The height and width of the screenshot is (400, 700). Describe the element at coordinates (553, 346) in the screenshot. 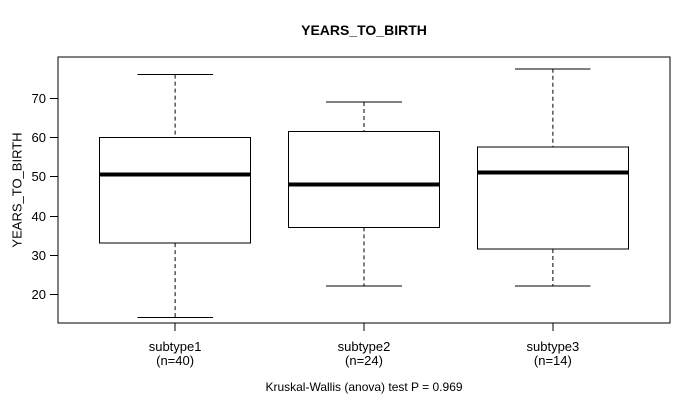

I see `x-category-label: subtype3` at that location.